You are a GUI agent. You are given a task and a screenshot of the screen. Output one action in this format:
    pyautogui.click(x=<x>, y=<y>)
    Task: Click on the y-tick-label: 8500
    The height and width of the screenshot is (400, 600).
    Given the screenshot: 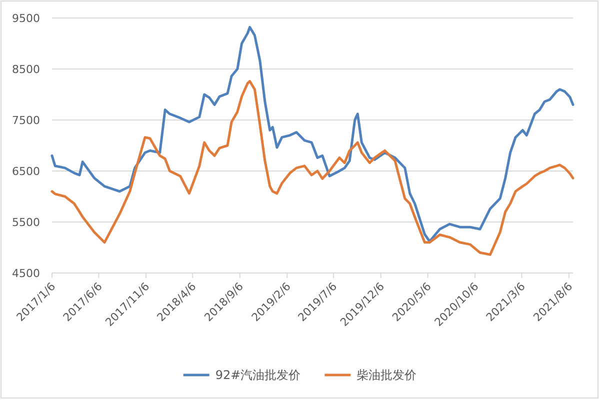 What is the action you would take?
    pyautogui.click(x=26, y=69)
    